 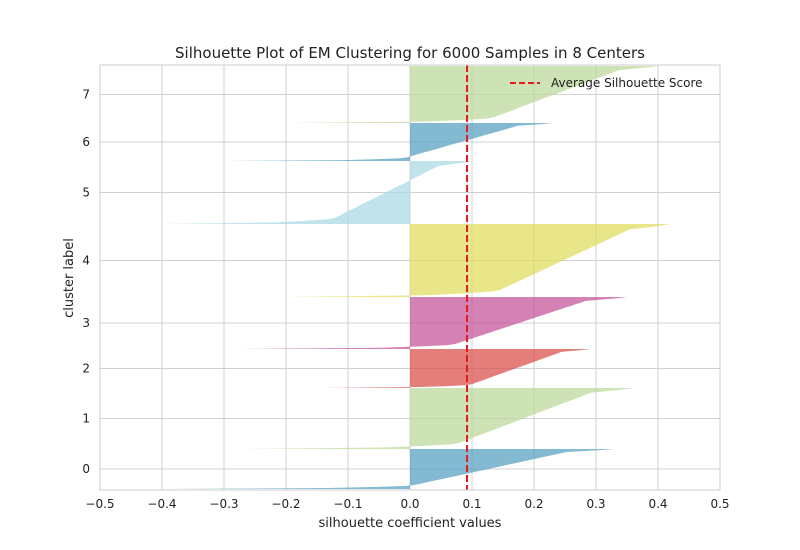 What do you see at coordinates (436, 418) in the screenshot?
I see `cluster-1-silhouette` at bounding box center [436, 418].